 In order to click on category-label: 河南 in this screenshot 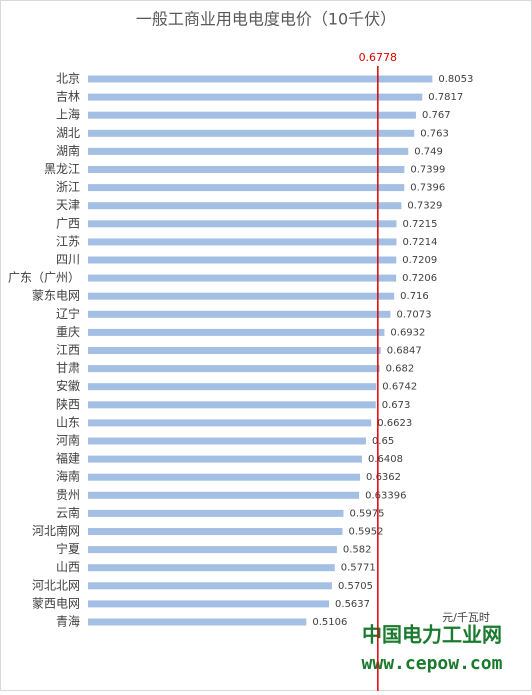, I will do `click(68, 440)`.